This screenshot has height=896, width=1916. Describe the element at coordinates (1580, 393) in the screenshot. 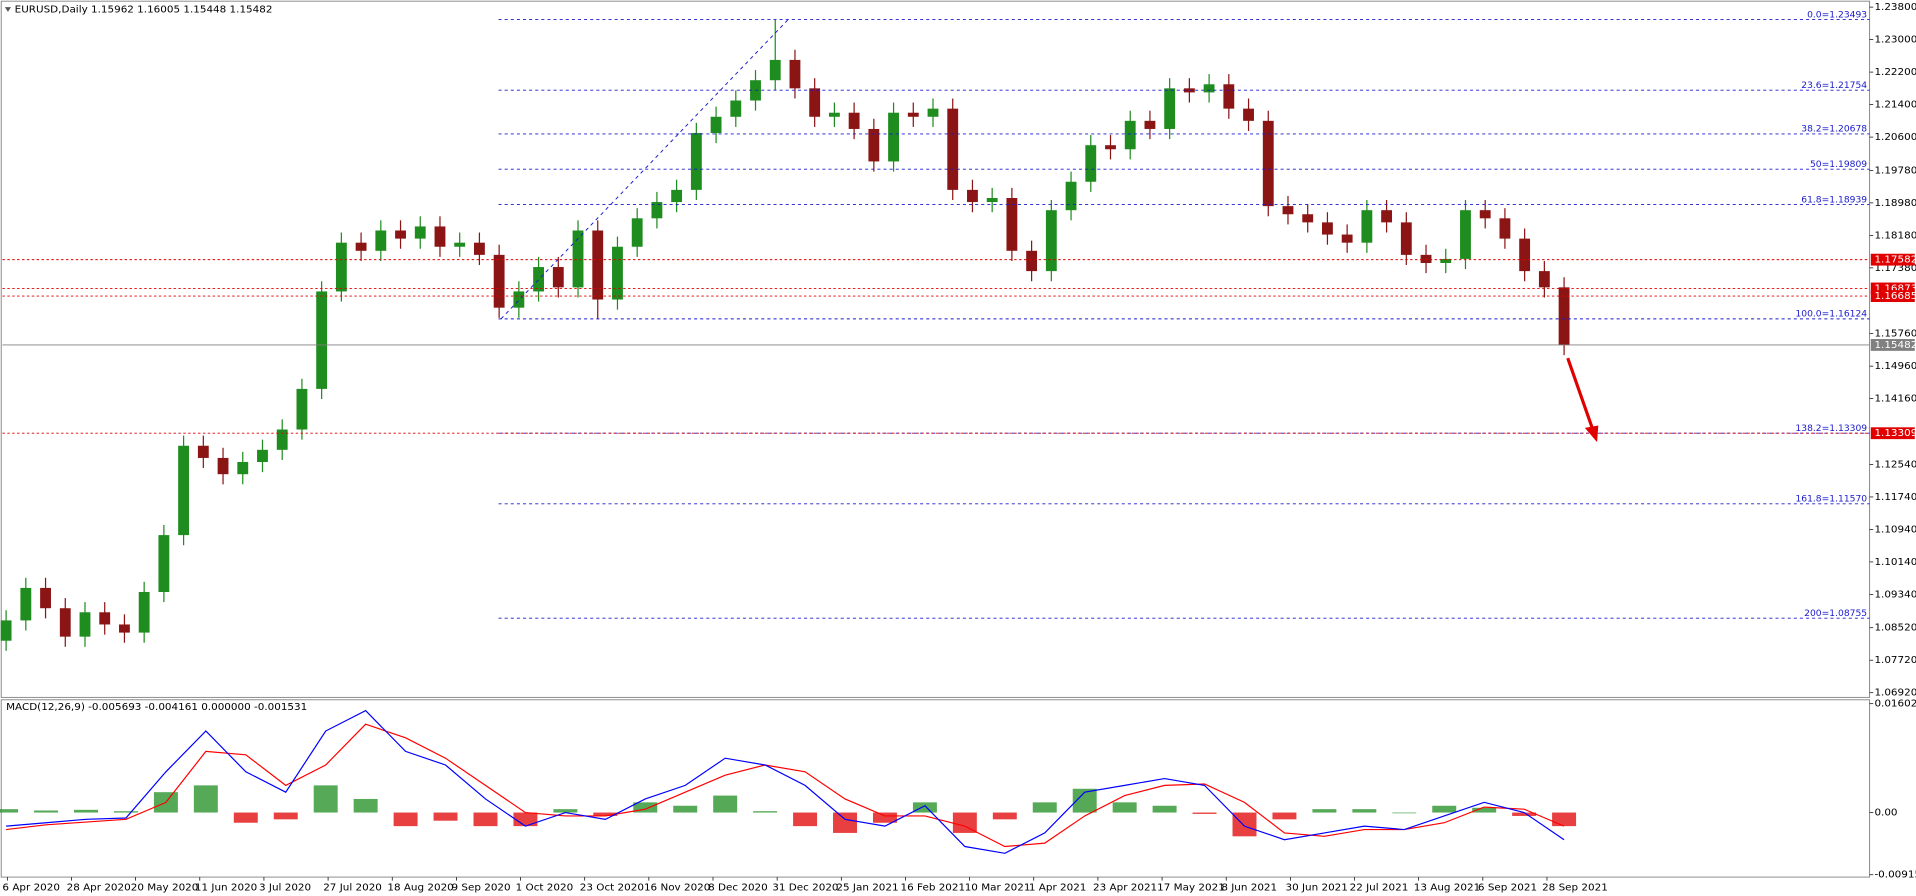

I see `projection-arrow` at that location.